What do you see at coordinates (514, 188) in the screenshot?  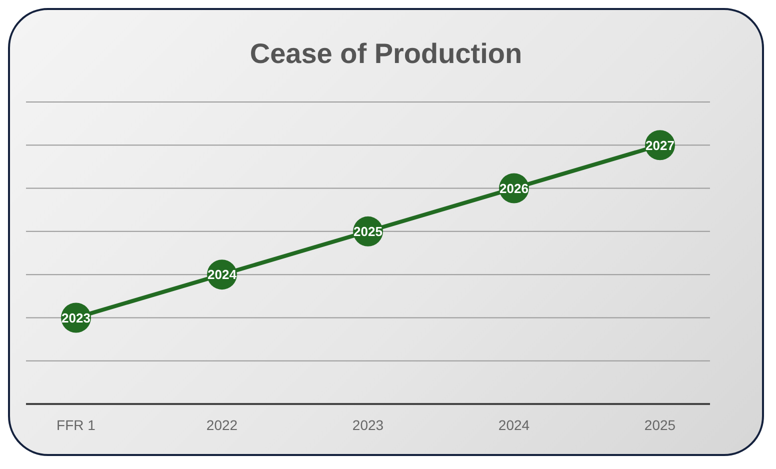 I see `data-label: 2026` at bounding box center [514, 188].